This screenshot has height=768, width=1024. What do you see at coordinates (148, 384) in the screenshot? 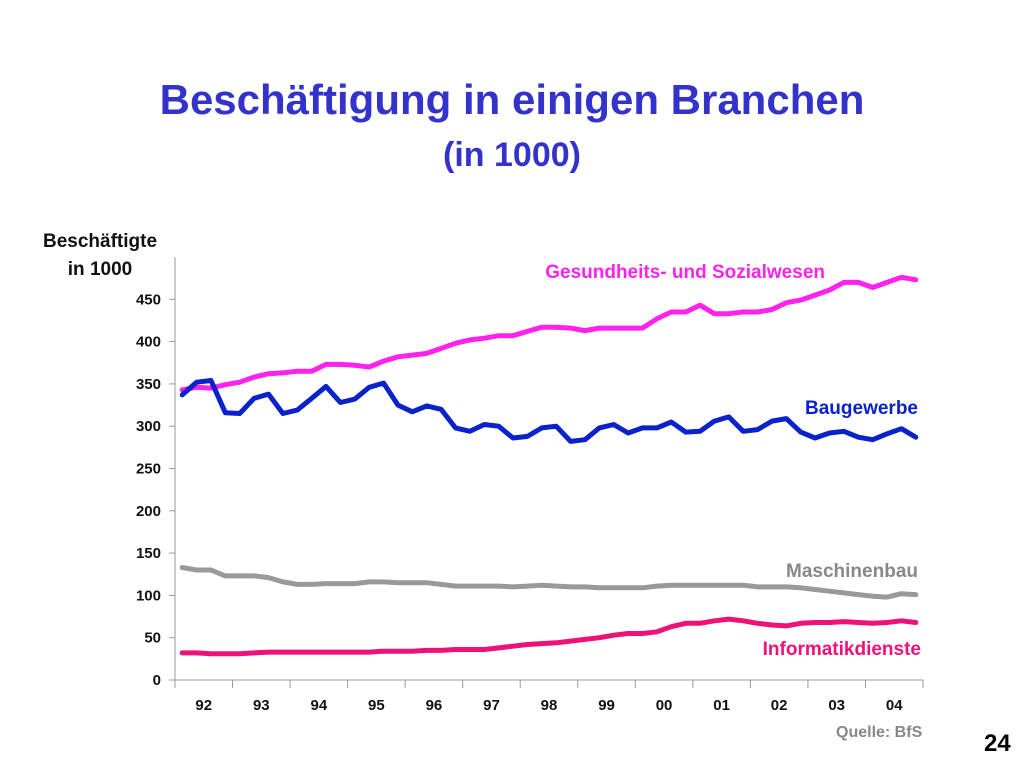
I see `y-tick-label: 350` at bounding box center [148, 384].